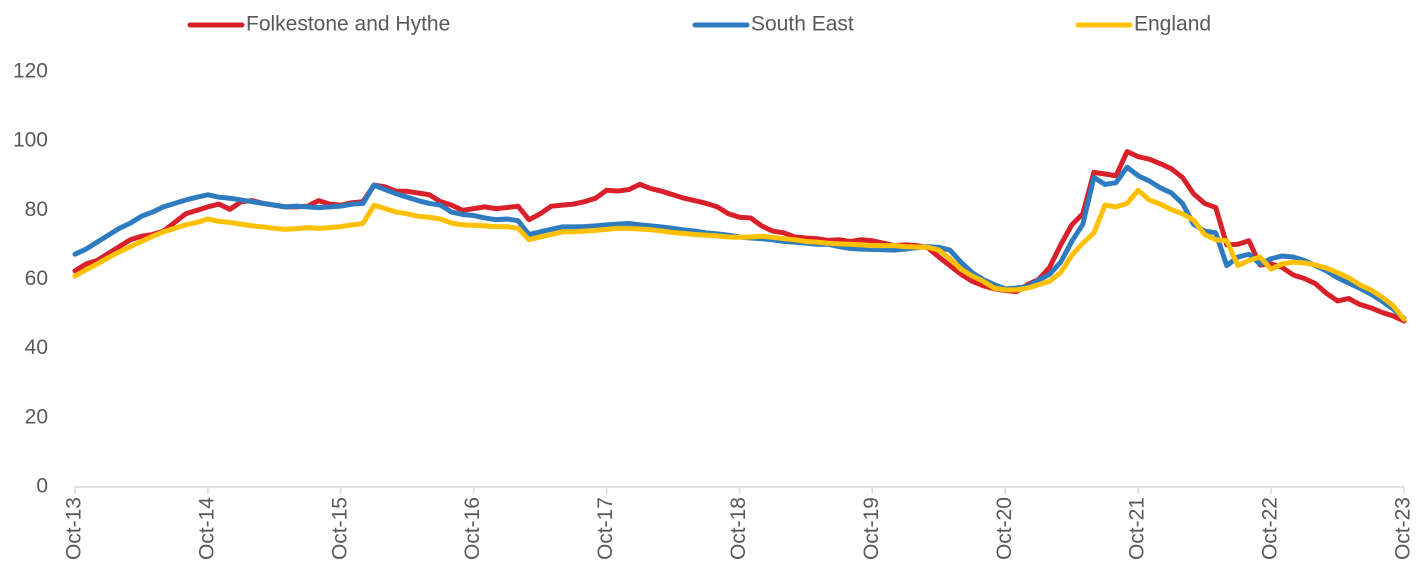 The height and width of the screenshot is (574, 1418). What do you see at coordinates (1172, 24) in the screenshot?
I see `legend-label: England` at bounding box center [1172, 24].